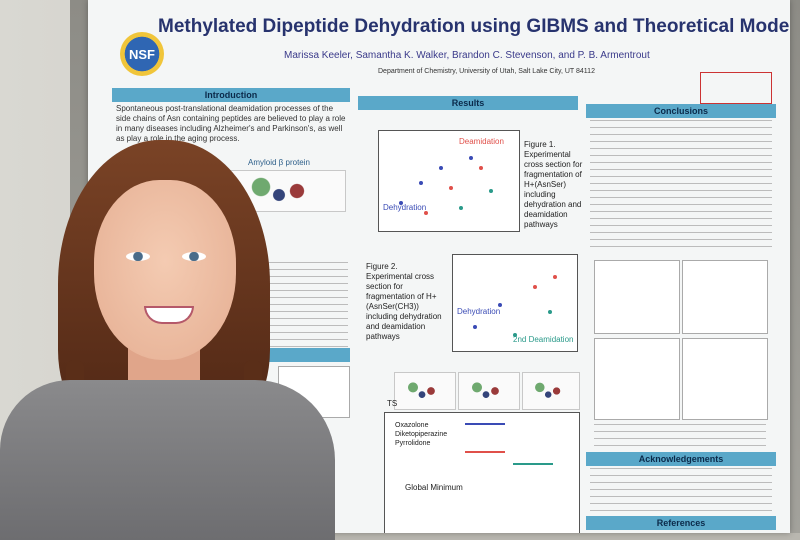 The image size is (800, 540). I want to click on logo-text: NSF, so click(142, 54).